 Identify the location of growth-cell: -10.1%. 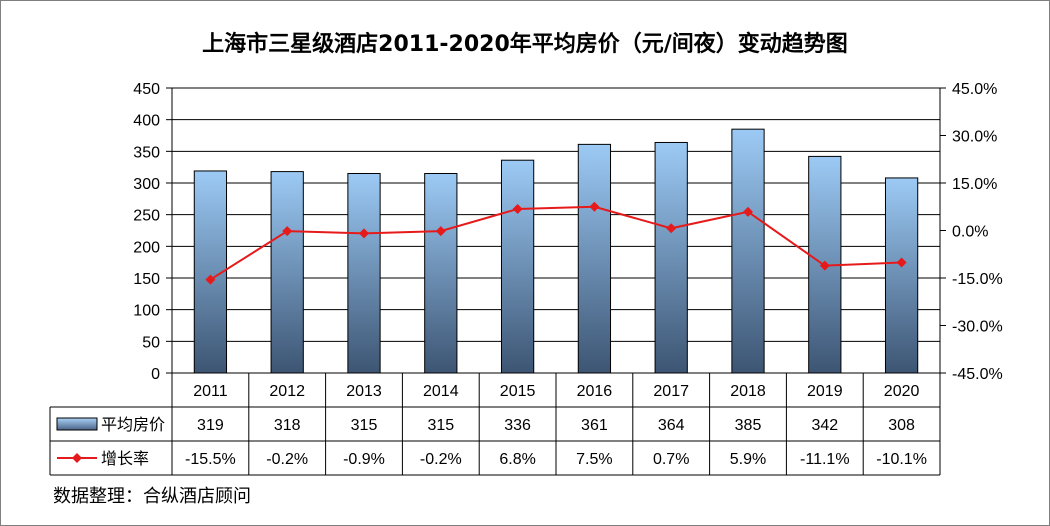
(901, 459).